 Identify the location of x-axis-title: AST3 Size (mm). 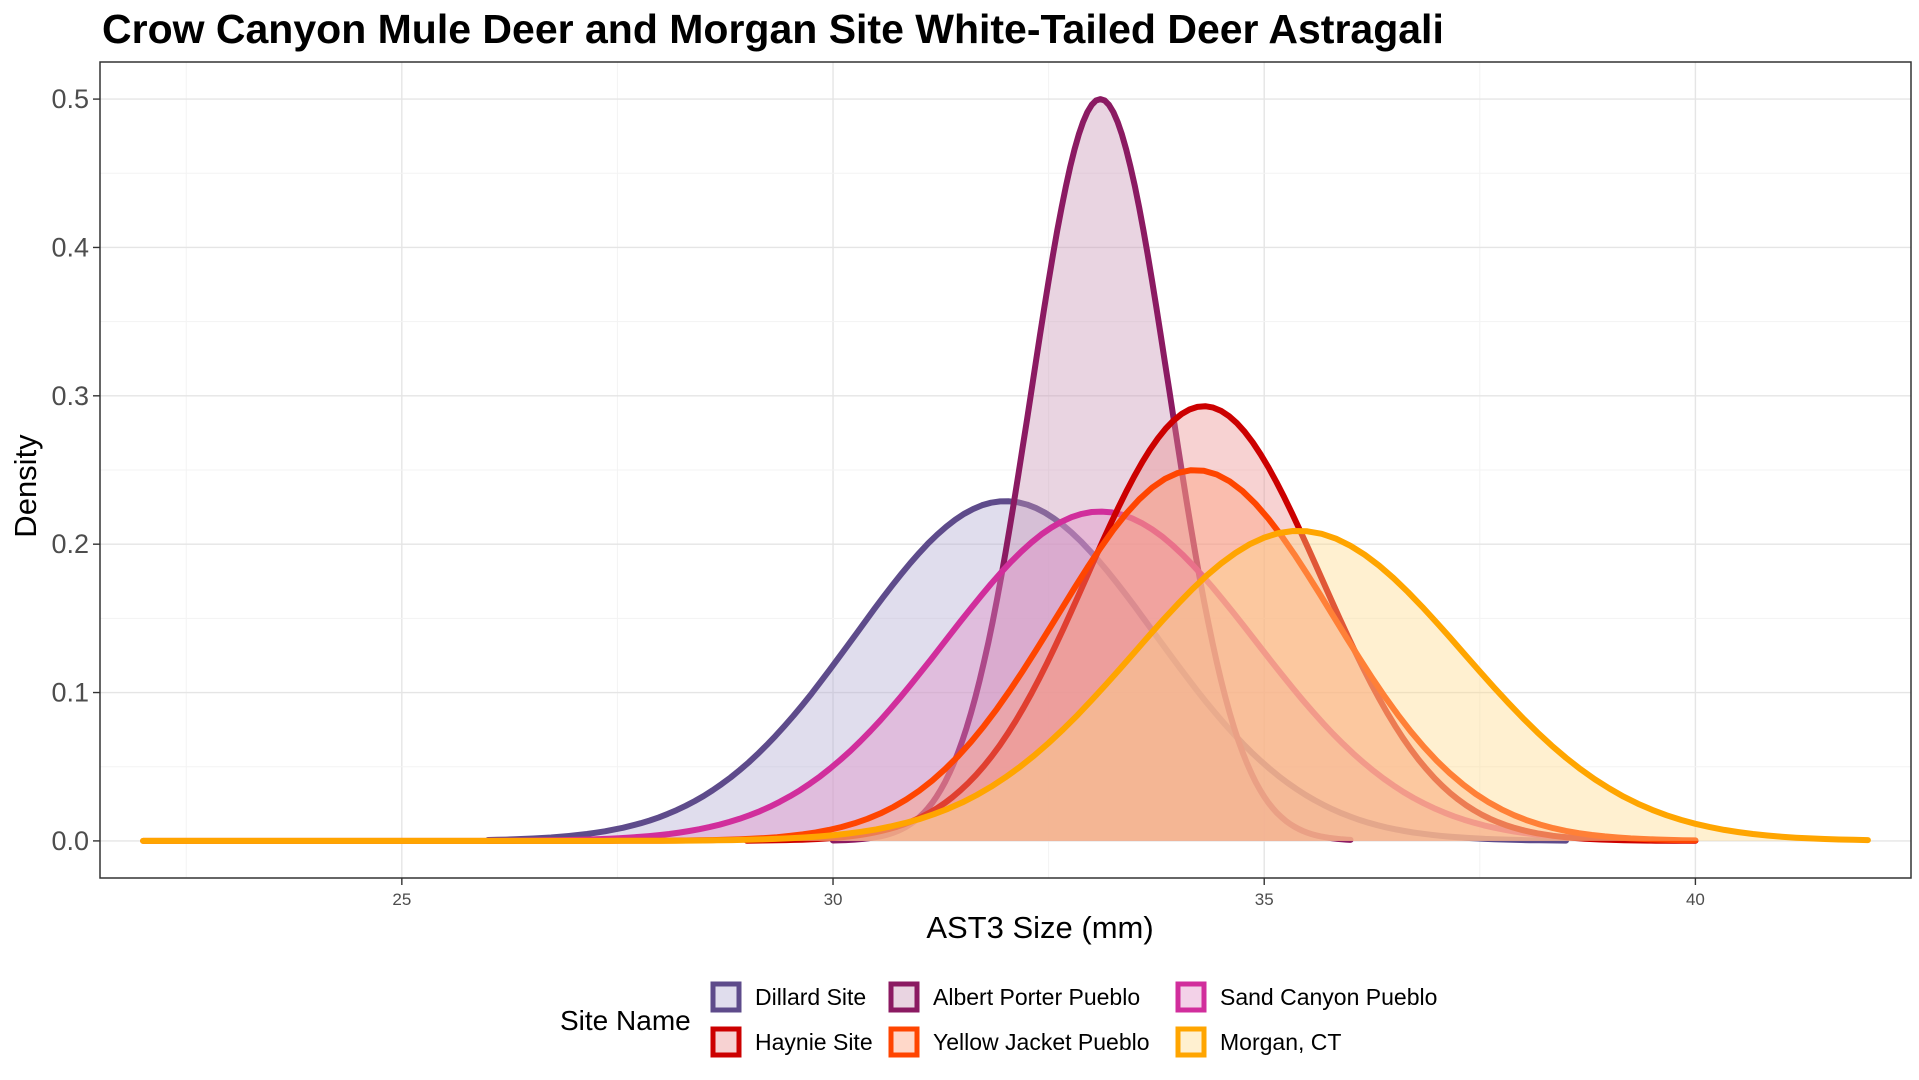
(1039, 927).